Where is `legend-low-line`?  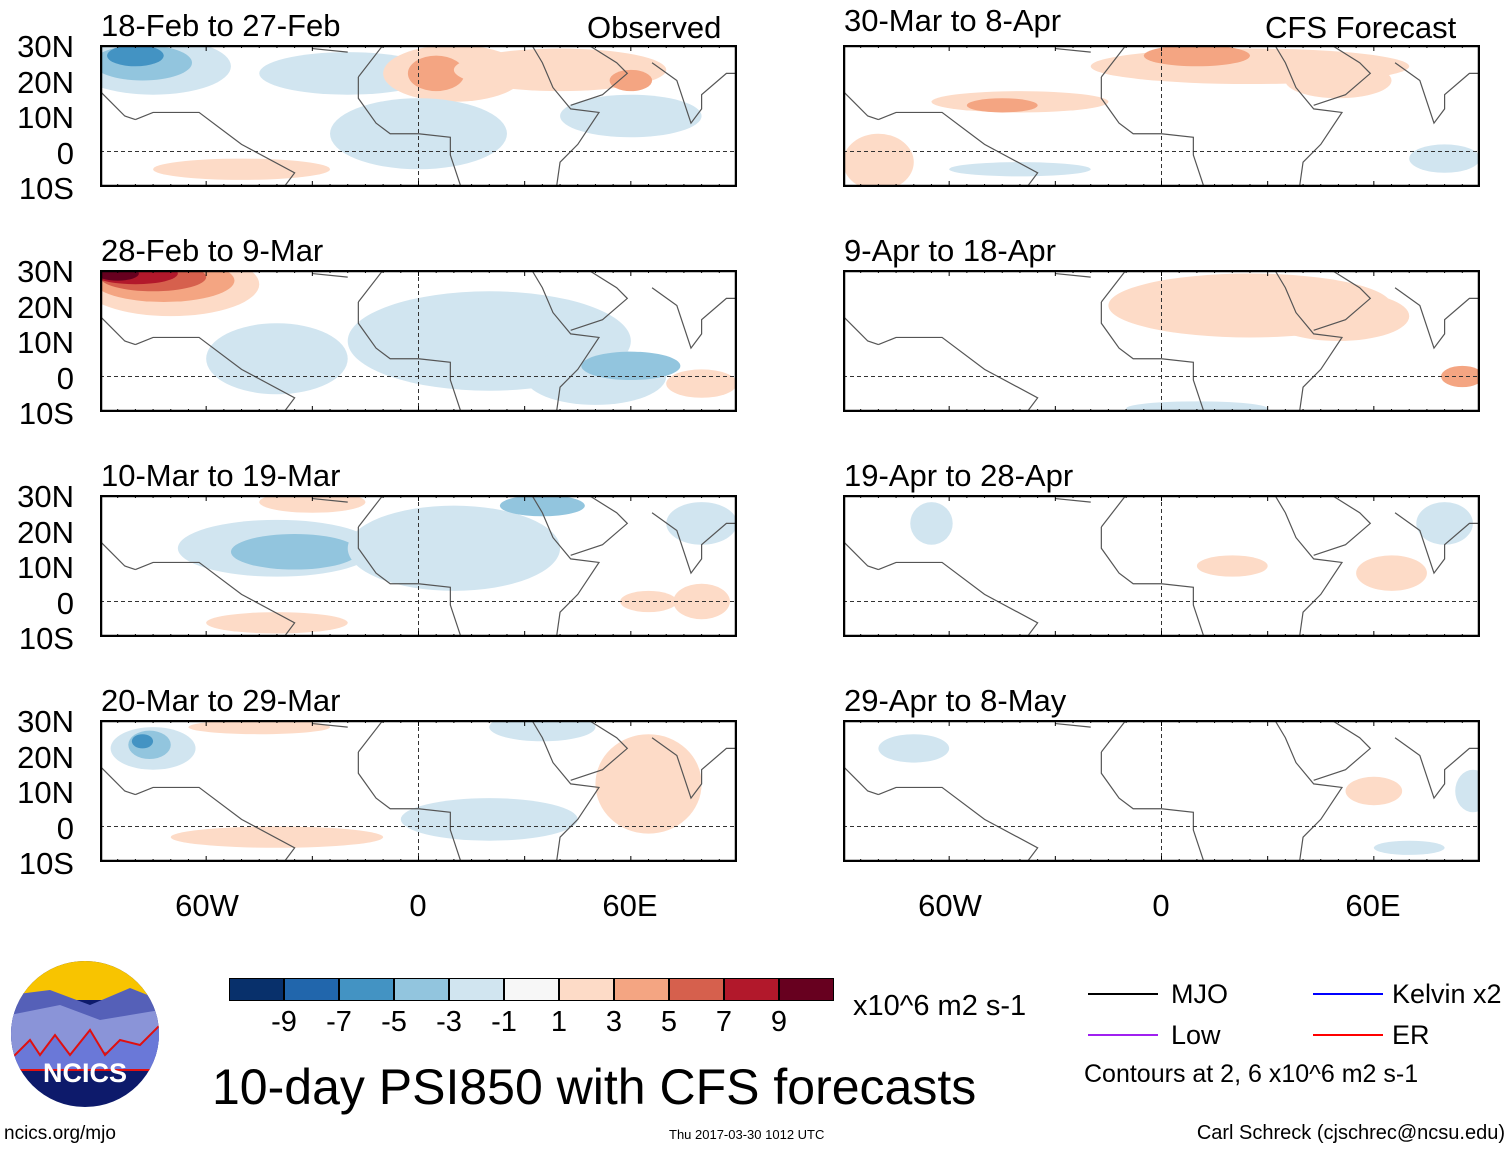
legend-low-line is located at coordinates (1123, 1035).